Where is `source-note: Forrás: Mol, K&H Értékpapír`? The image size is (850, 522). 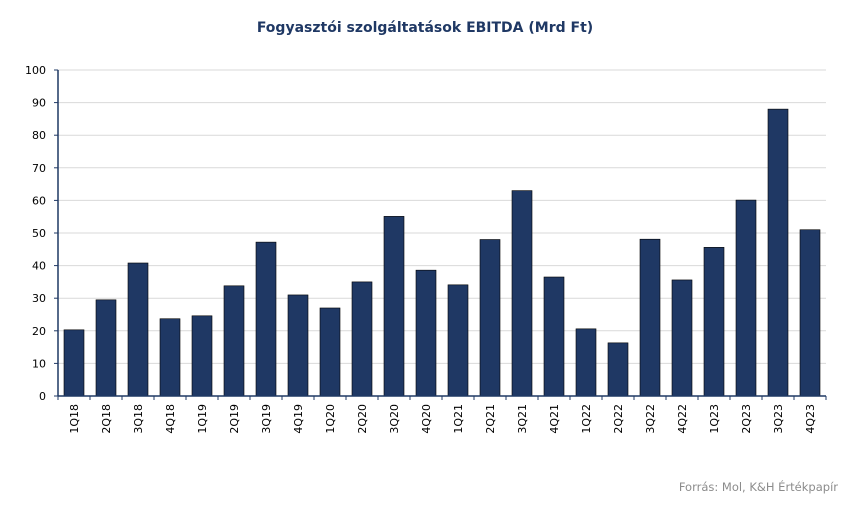
source-note: Forrás: Mol, K&H Értékpapír is located at coordinates (758, 487).